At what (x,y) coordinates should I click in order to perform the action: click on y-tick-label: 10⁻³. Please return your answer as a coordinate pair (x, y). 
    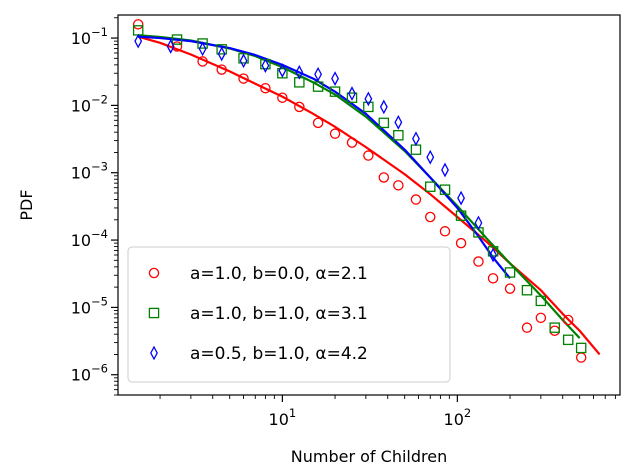
    Looking at the image, I should click on (89, 171).